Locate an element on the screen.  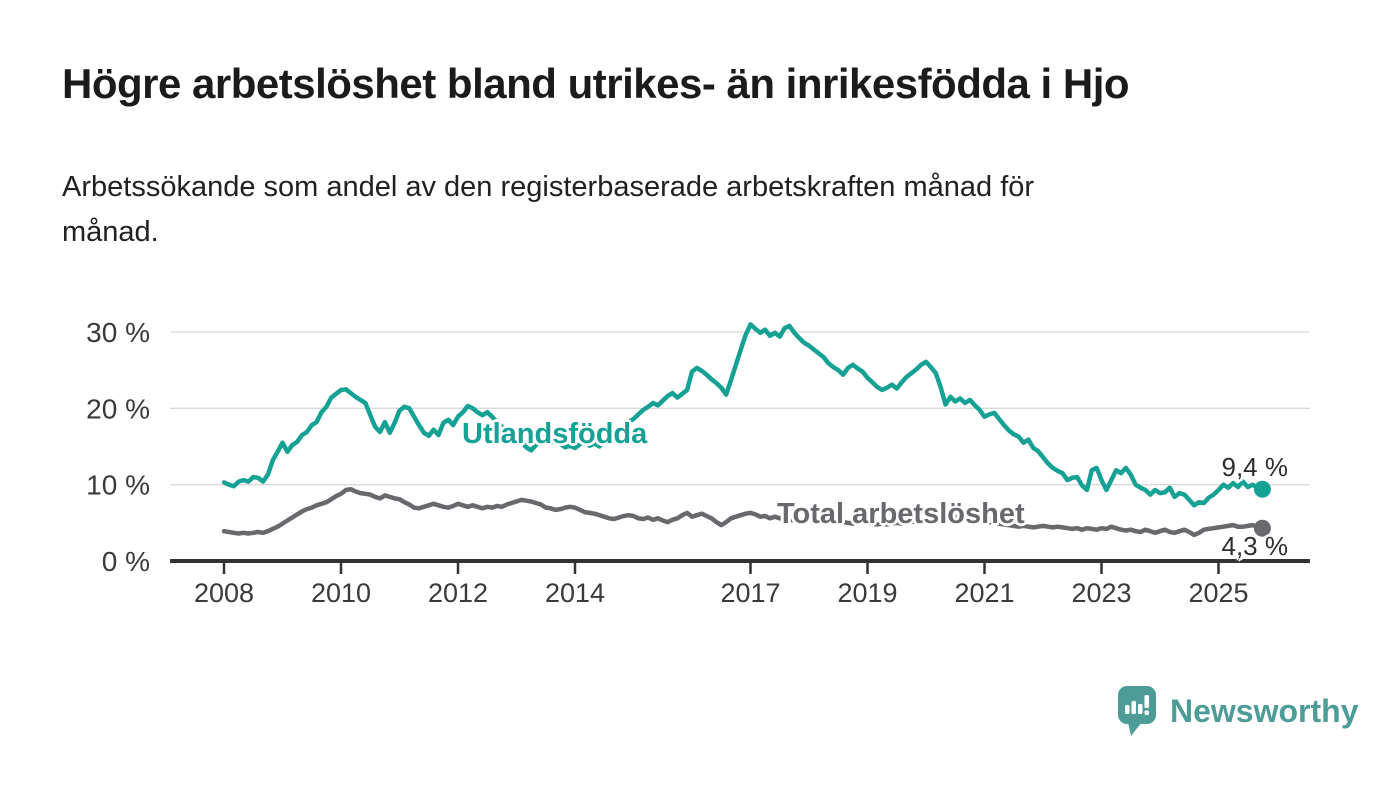
y-axis-label: 10 % is located at coordinates (118, 485).